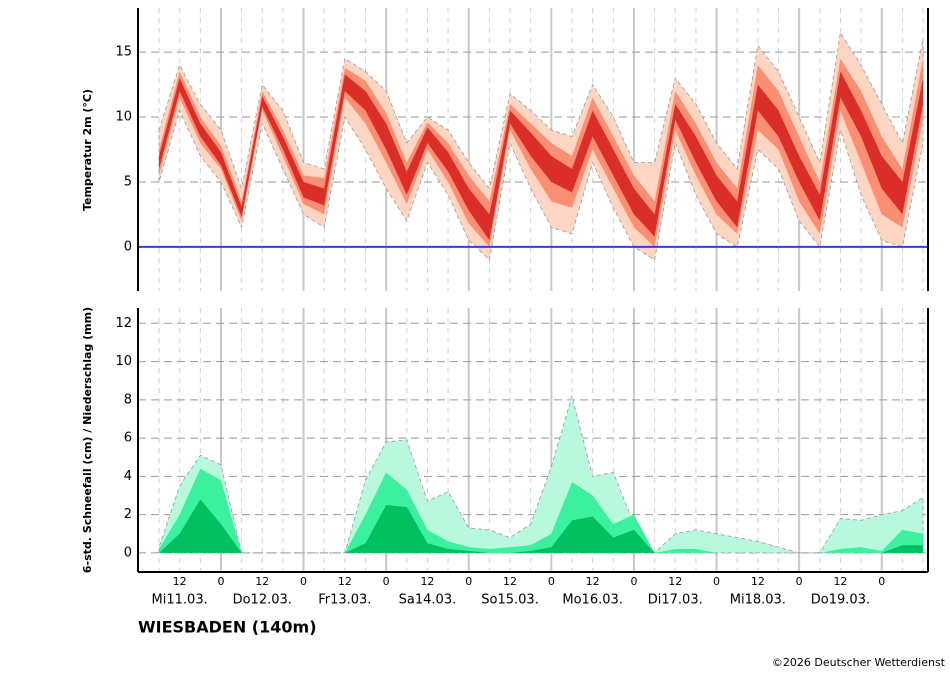 The width and height of the screenshot is (950, 684). I want to click on day-label: Di17.03., so click(675, 600).